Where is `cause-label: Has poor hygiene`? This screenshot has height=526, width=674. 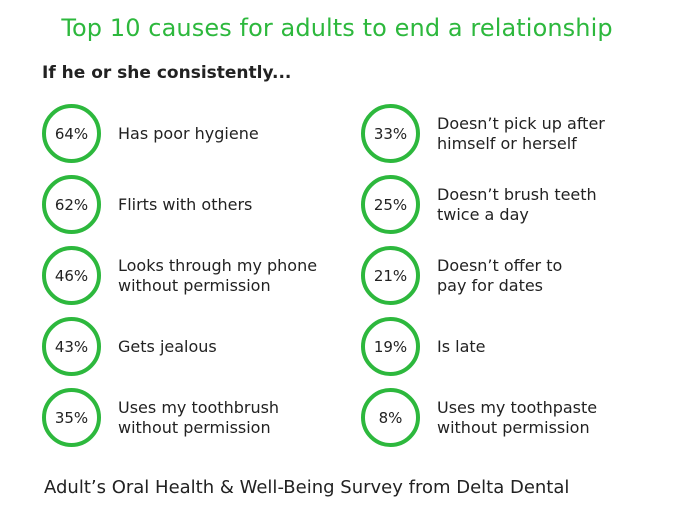 cause-label: Has poor hygiene is located at coordinates (188, 133).